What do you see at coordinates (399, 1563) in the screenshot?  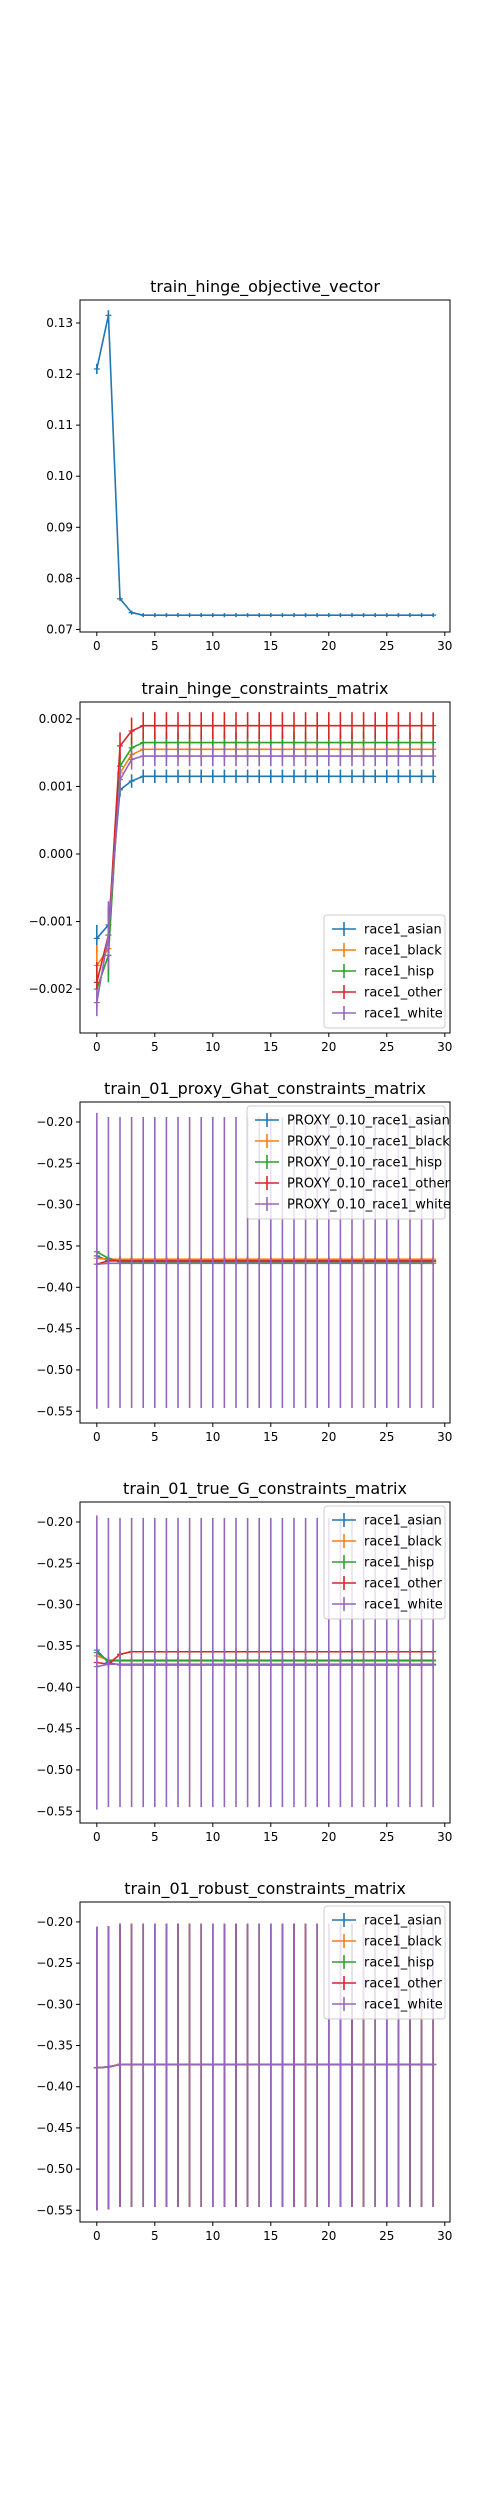 I see `legend-label: race1_hisp` at bounding box center [399, 1563].